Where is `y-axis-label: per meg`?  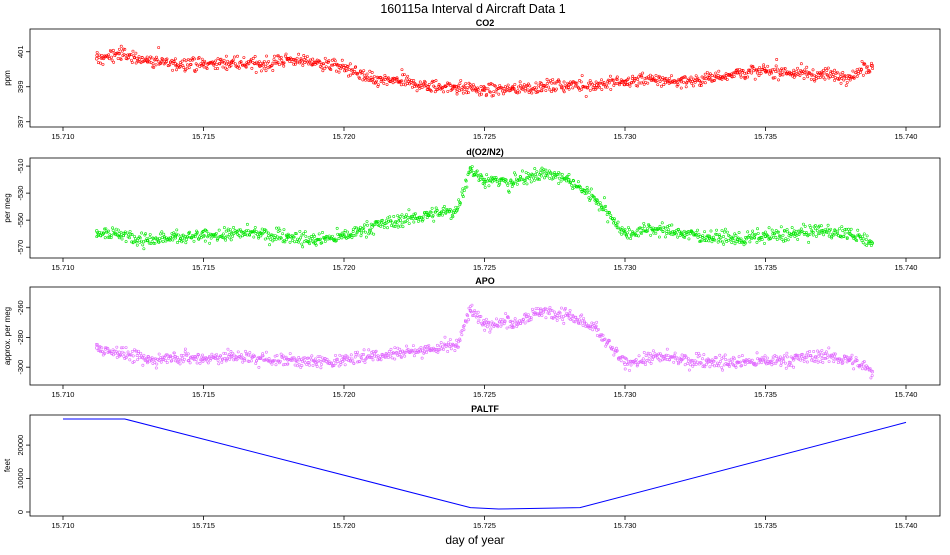 y-axis-label: per meg is located at coordinates (7, 207).